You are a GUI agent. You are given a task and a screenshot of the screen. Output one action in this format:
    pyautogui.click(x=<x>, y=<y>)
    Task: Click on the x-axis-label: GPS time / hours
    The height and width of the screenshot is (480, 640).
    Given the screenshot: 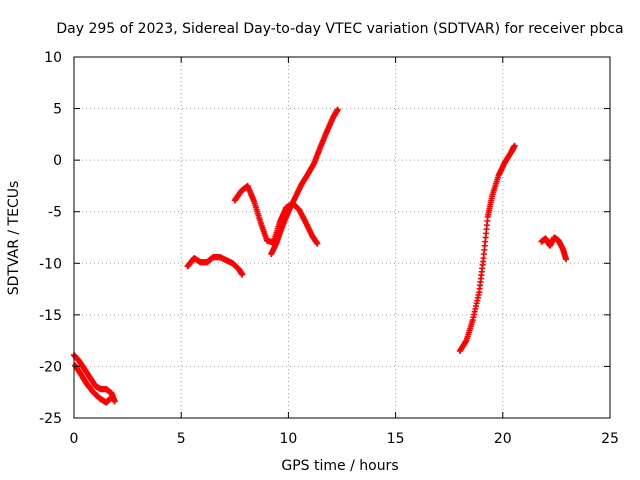 What is the action you would take?
    pyautogui.click(x=339, y=466)
    